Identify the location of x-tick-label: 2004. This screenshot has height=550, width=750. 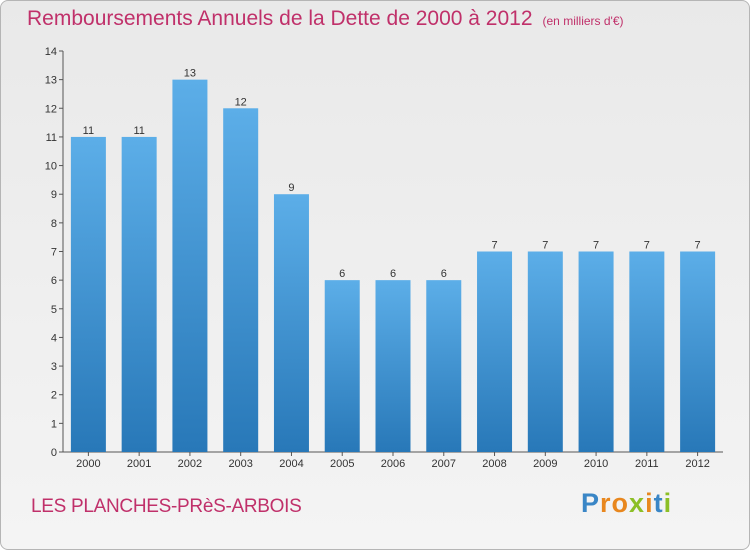
(291, 464).